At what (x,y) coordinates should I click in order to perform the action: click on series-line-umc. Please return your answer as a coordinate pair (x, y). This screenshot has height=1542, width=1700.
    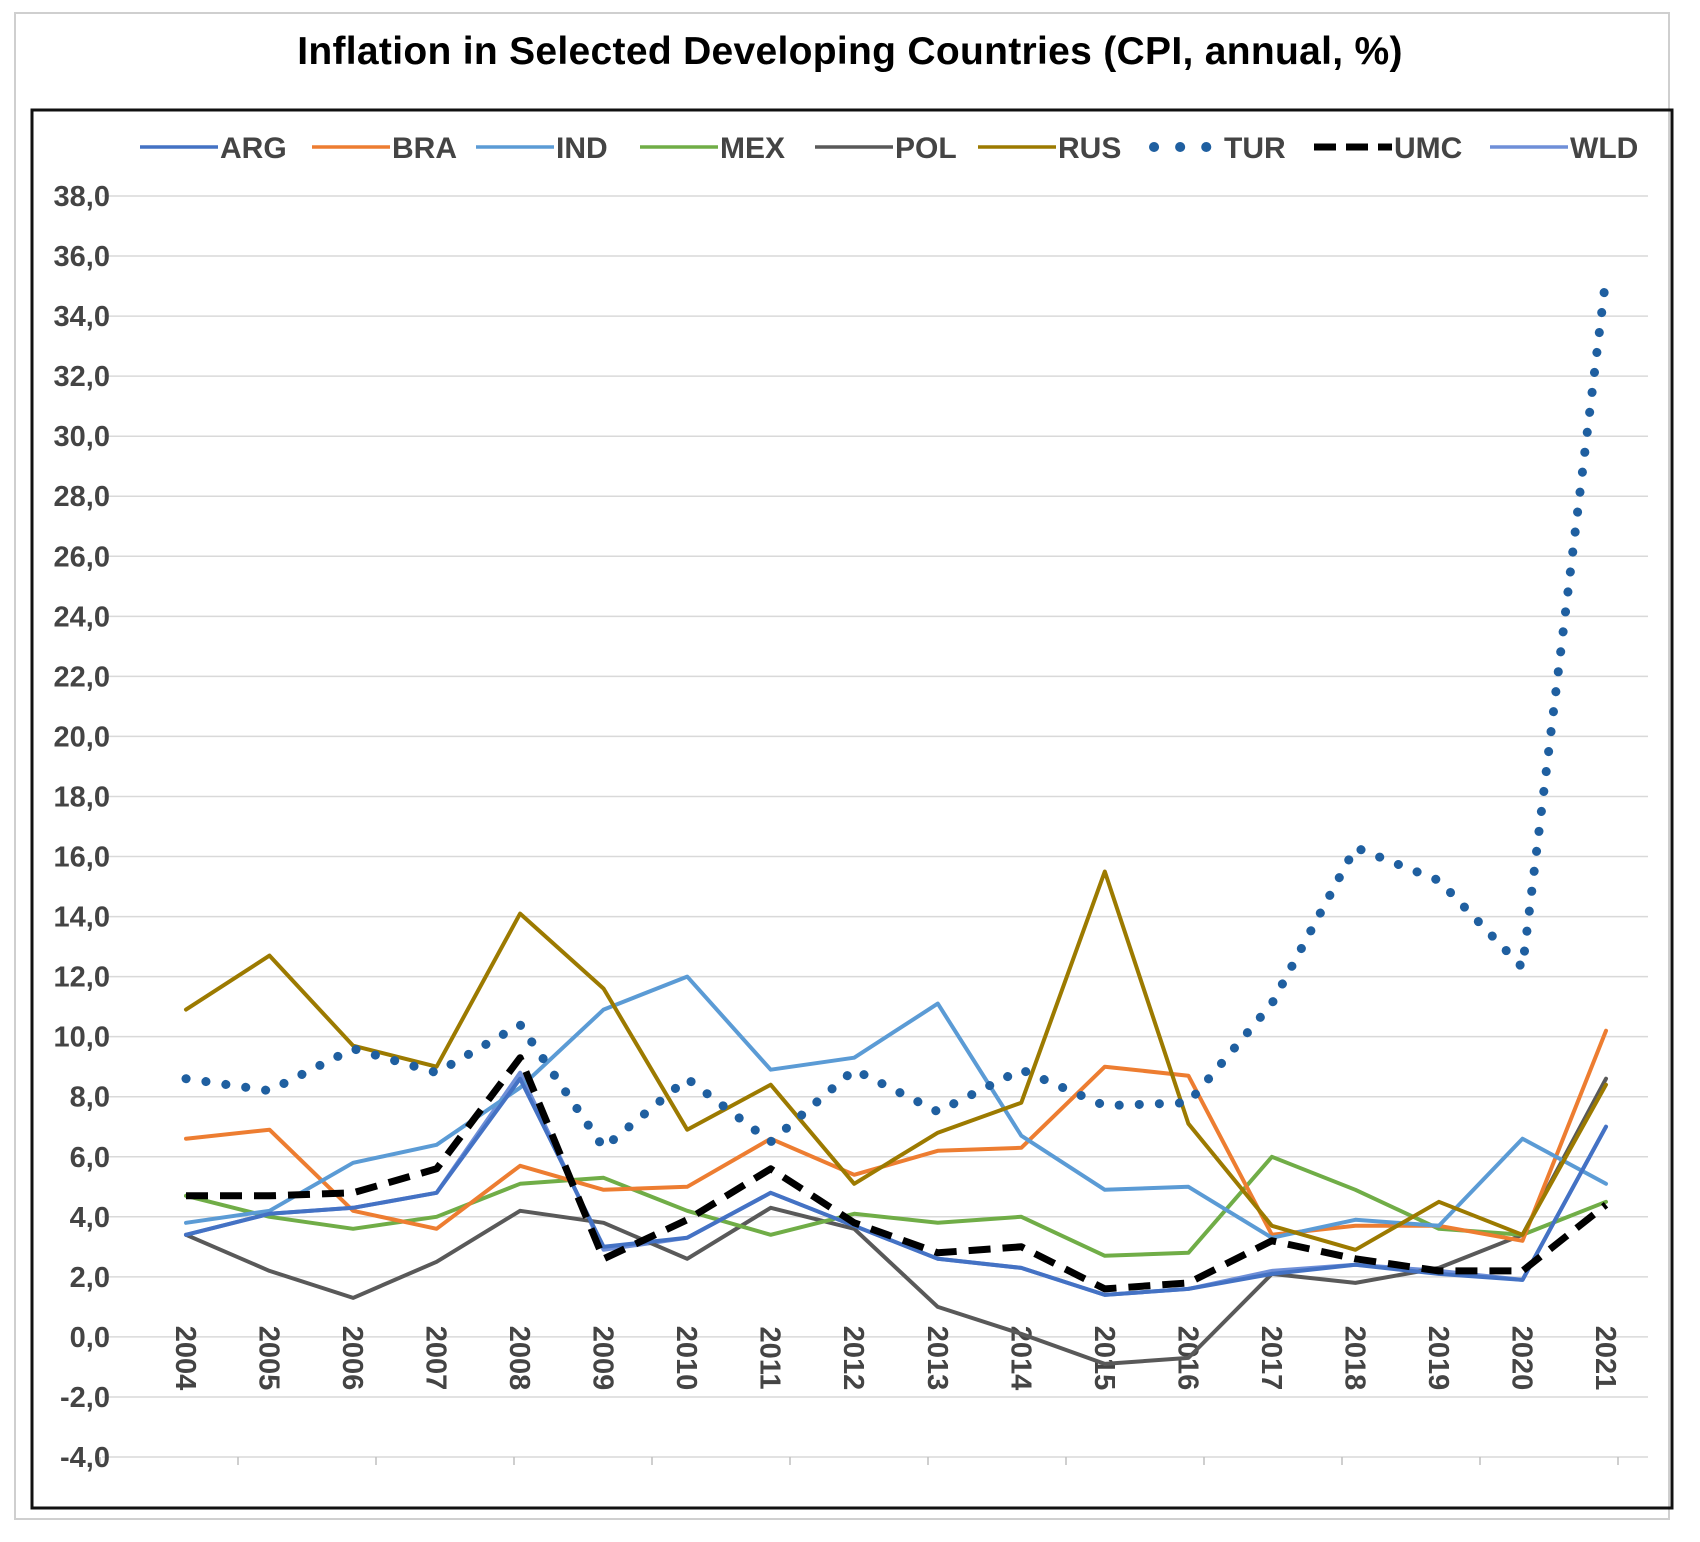
    Looking at the image, I should click on (897, 1173).